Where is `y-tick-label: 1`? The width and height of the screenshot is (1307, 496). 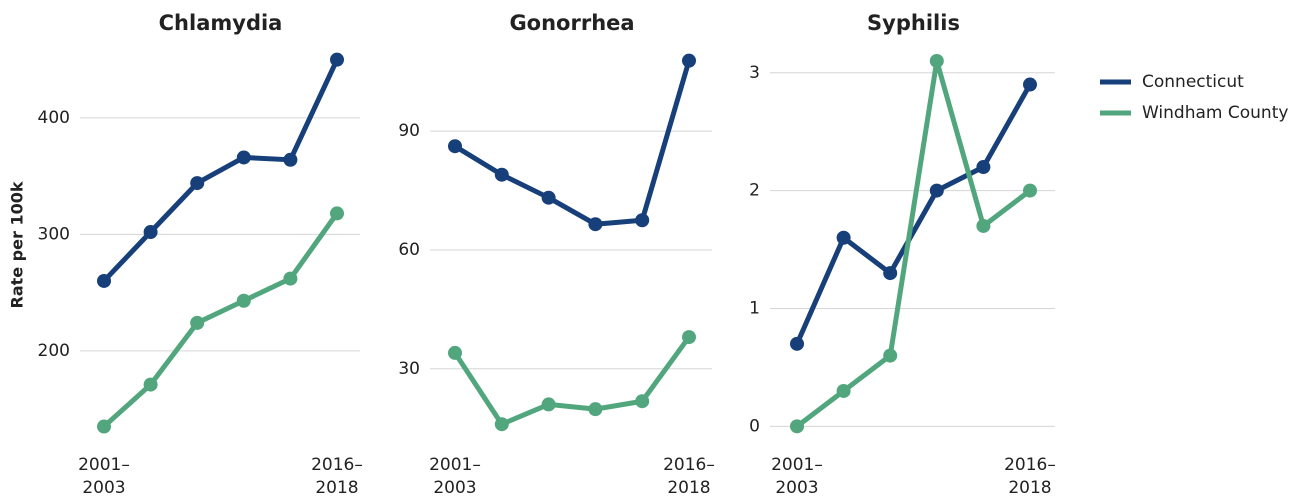 y-tick-label: 1 is located at coordinates (754, 308).